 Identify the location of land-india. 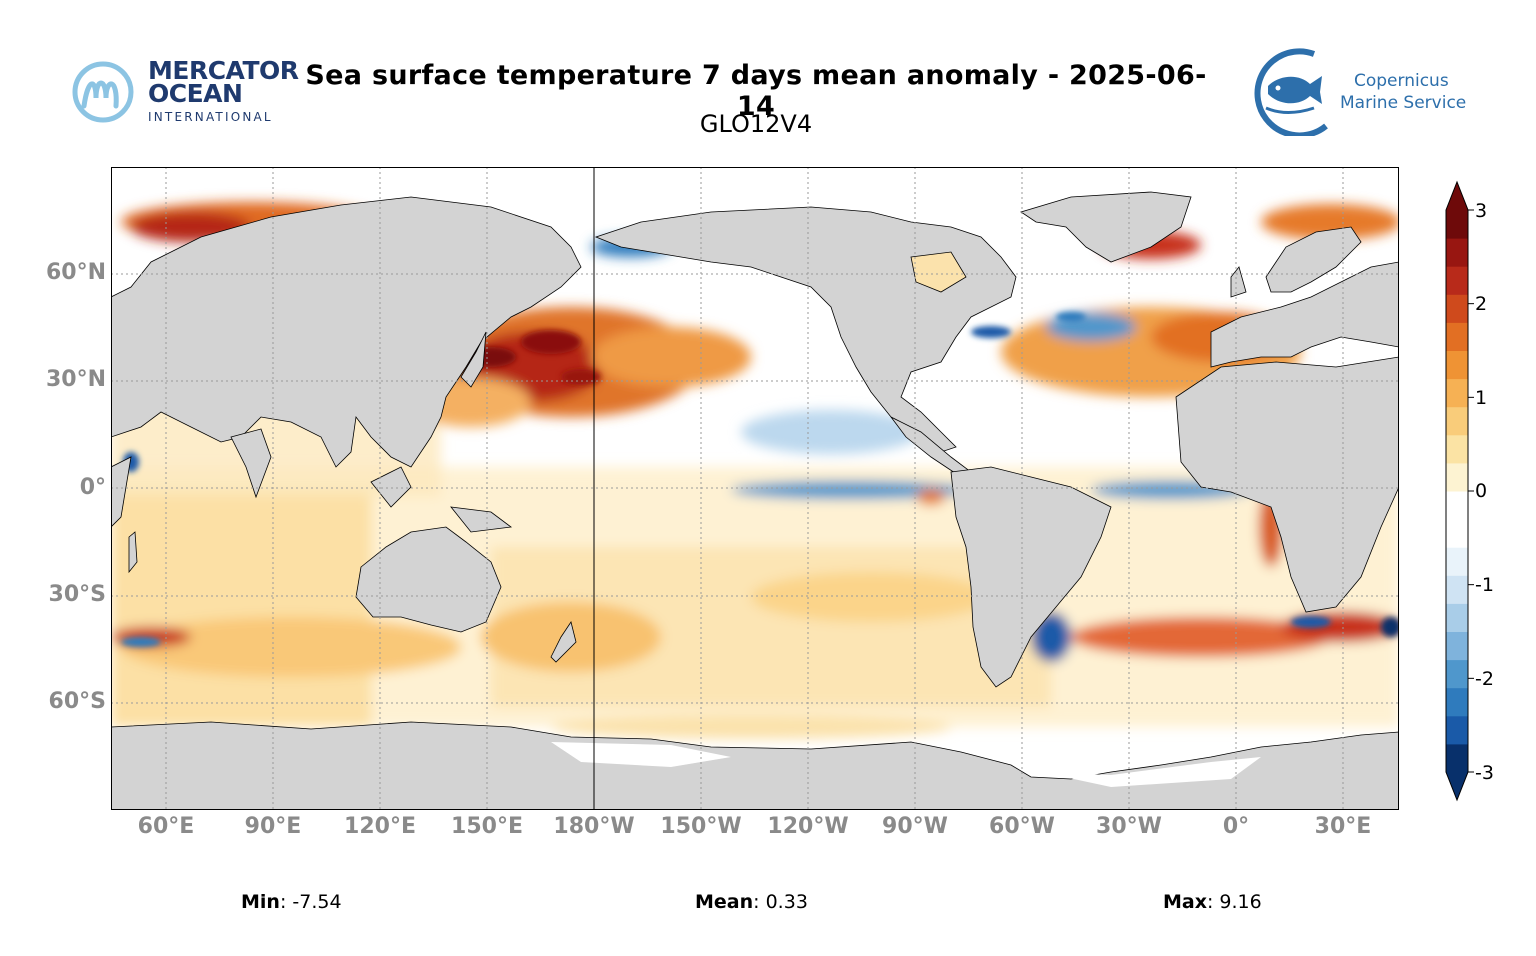
(251, 463).